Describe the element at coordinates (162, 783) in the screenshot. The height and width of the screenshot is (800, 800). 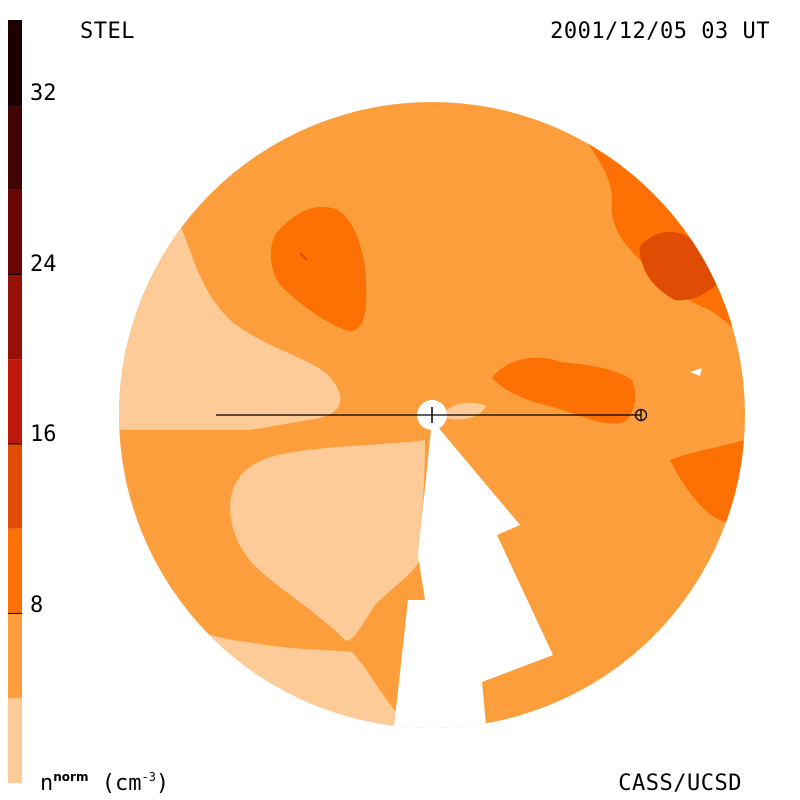
I see `units-close: )` at that location.